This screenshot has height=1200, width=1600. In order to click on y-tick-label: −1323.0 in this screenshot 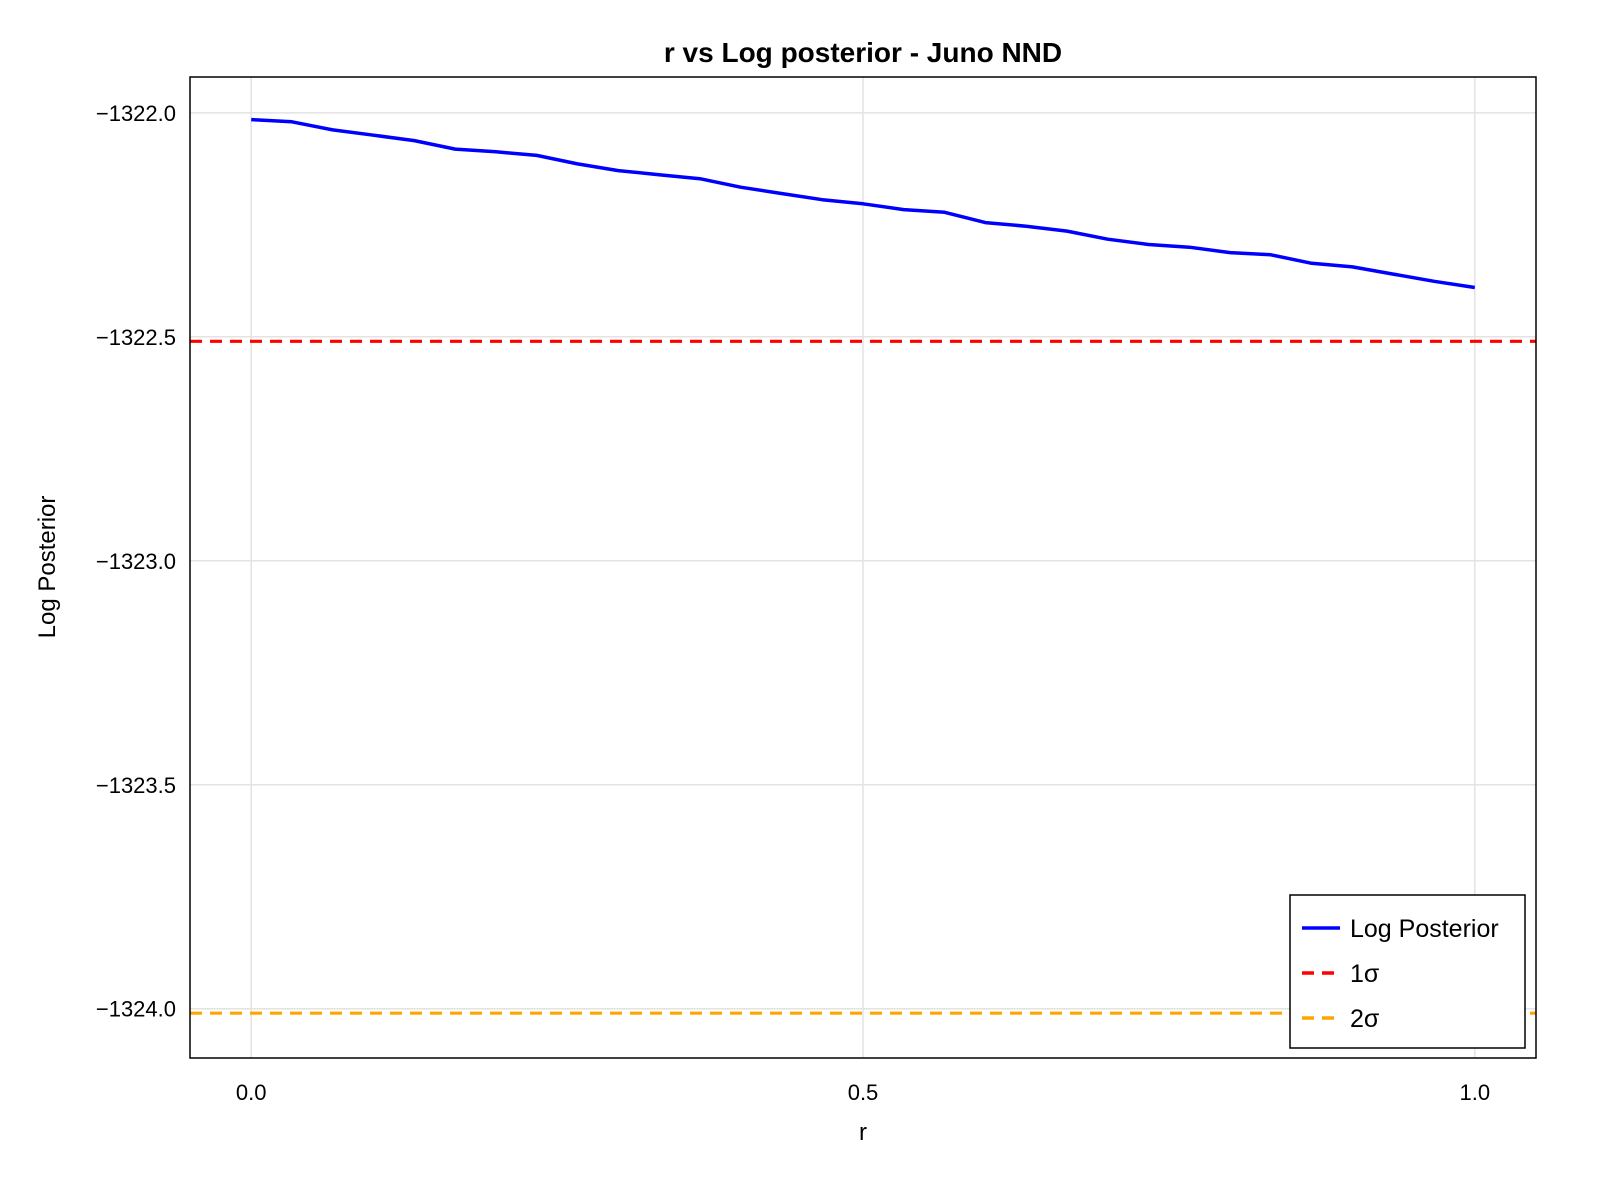, I will do `click(136, 561)`.